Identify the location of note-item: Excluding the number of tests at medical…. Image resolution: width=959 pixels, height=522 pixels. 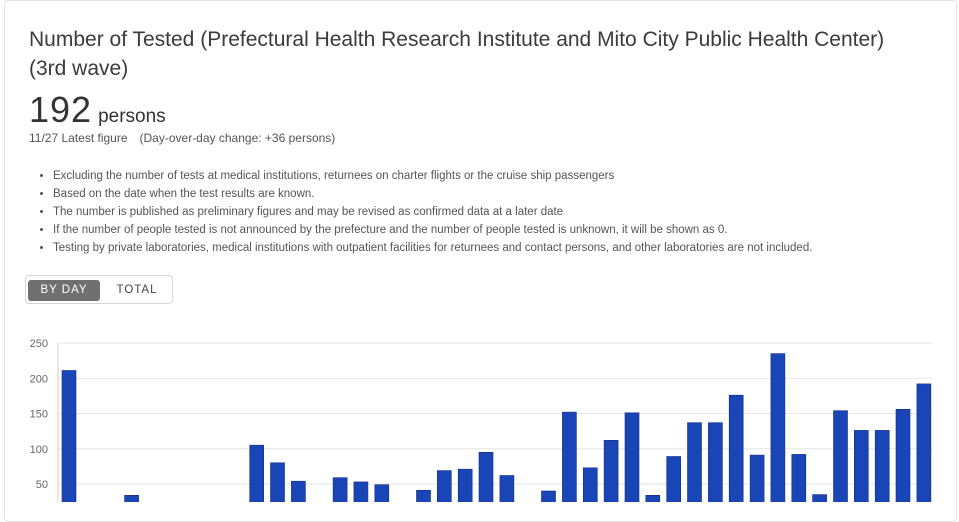
(503, 176).